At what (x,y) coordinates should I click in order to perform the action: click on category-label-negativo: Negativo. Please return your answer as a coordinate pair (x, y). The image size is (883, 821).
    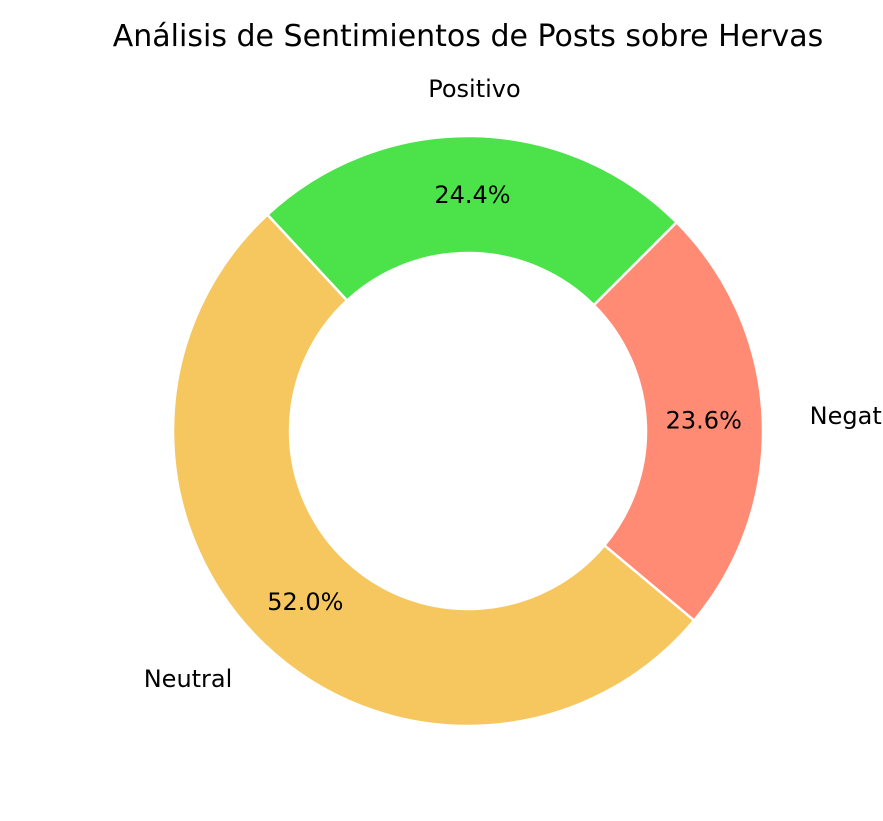
    Looking at the image, I should click on (846, 416).